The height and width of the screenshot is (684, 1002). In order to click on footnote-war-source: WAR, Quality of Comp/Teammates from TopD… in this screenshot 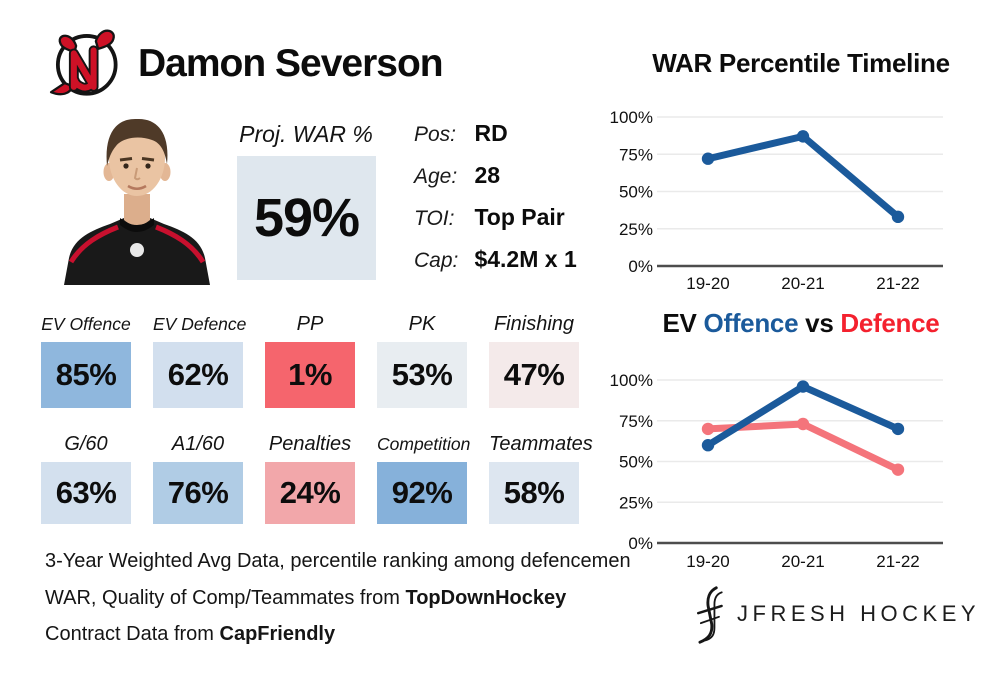, I will do `click(306, 598)`.